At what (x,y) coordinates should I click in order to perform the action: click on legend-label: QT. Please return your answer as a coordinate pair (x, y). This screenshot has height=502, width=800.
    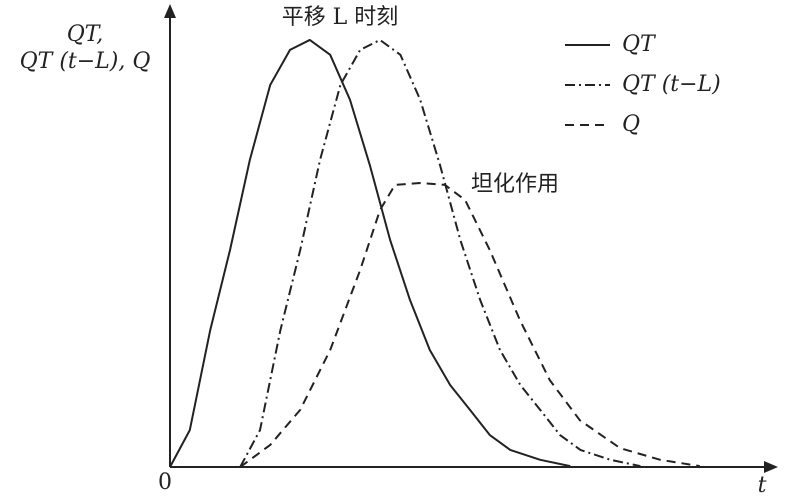
    Looking at the image, I should click on (639, 44).